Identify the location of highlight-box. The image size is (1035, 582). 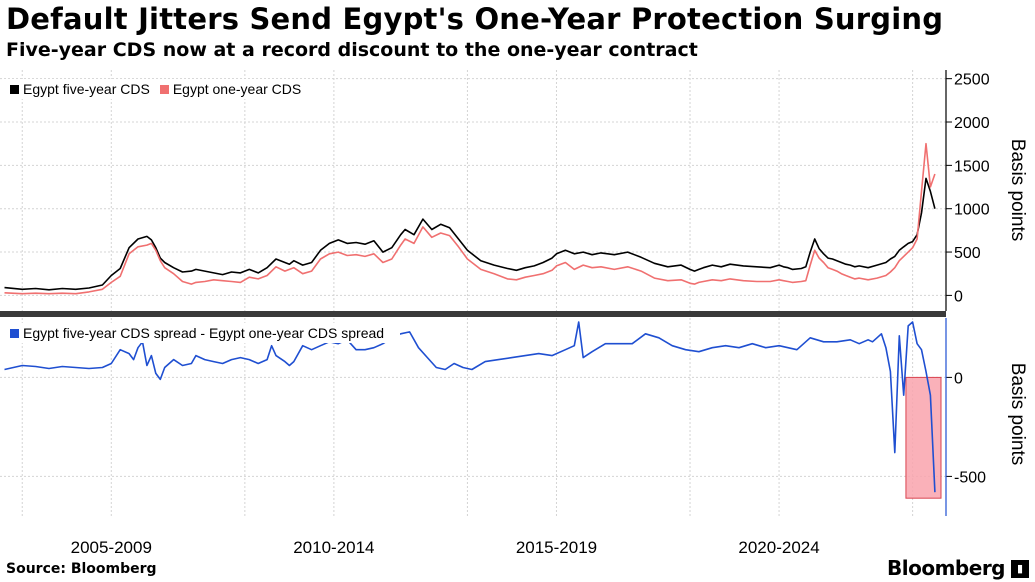
(923, 437).